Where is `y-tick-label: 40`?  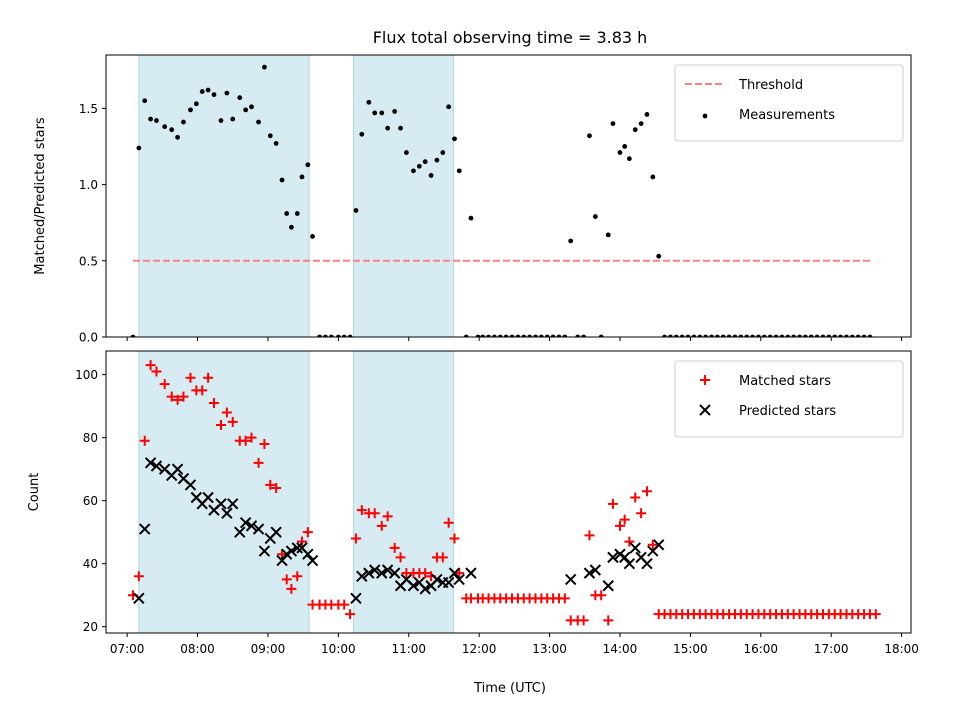 y-tick-label: 40 is located at coordinates (90, 564).